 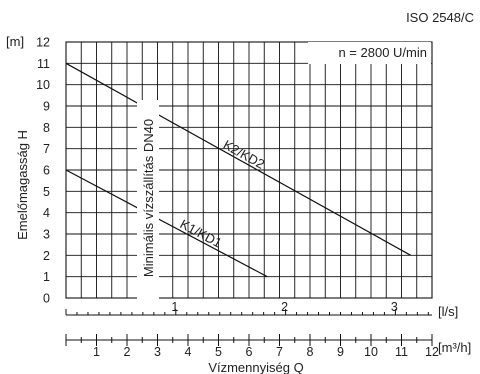 What do you see at coordinates (46, 235) in the screenshot?
I see `y-tick-label: 3` at bounding box center [46, 235].